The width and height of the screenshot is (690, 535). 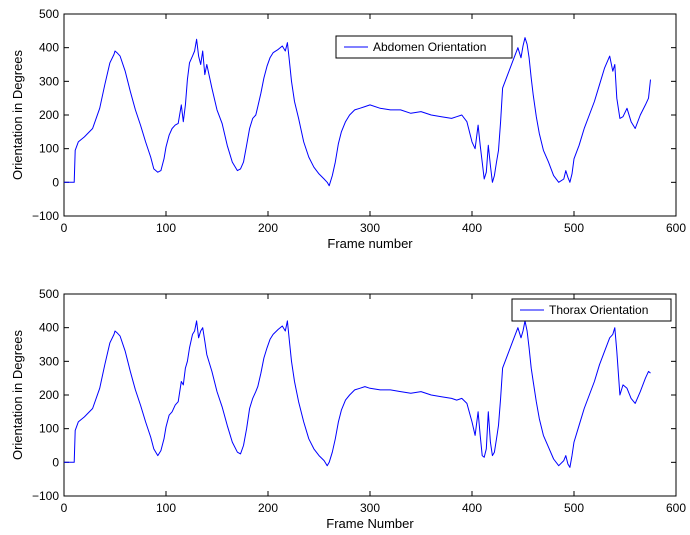 I want to click on legend: Thorax Orientation, so click(x=591, y=310).